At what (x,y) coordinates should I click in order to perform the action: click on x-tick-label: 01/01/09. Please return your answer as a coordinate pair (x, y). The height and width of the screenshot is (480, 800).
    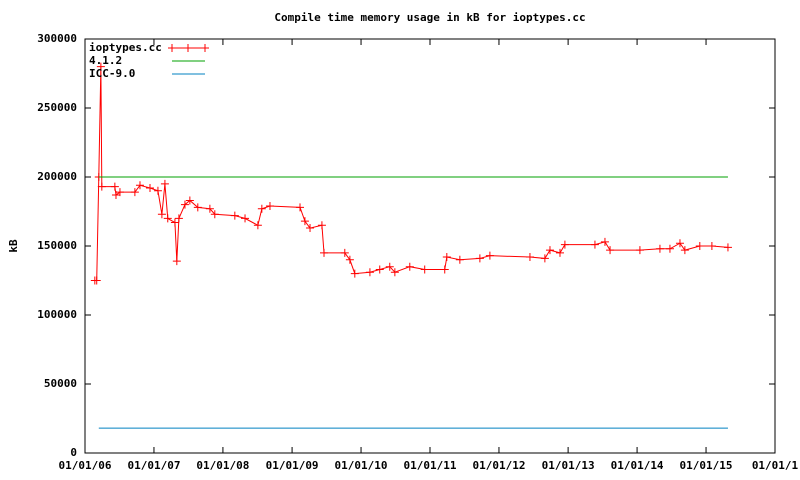
    Looking at the image, I should click on (292, 465).